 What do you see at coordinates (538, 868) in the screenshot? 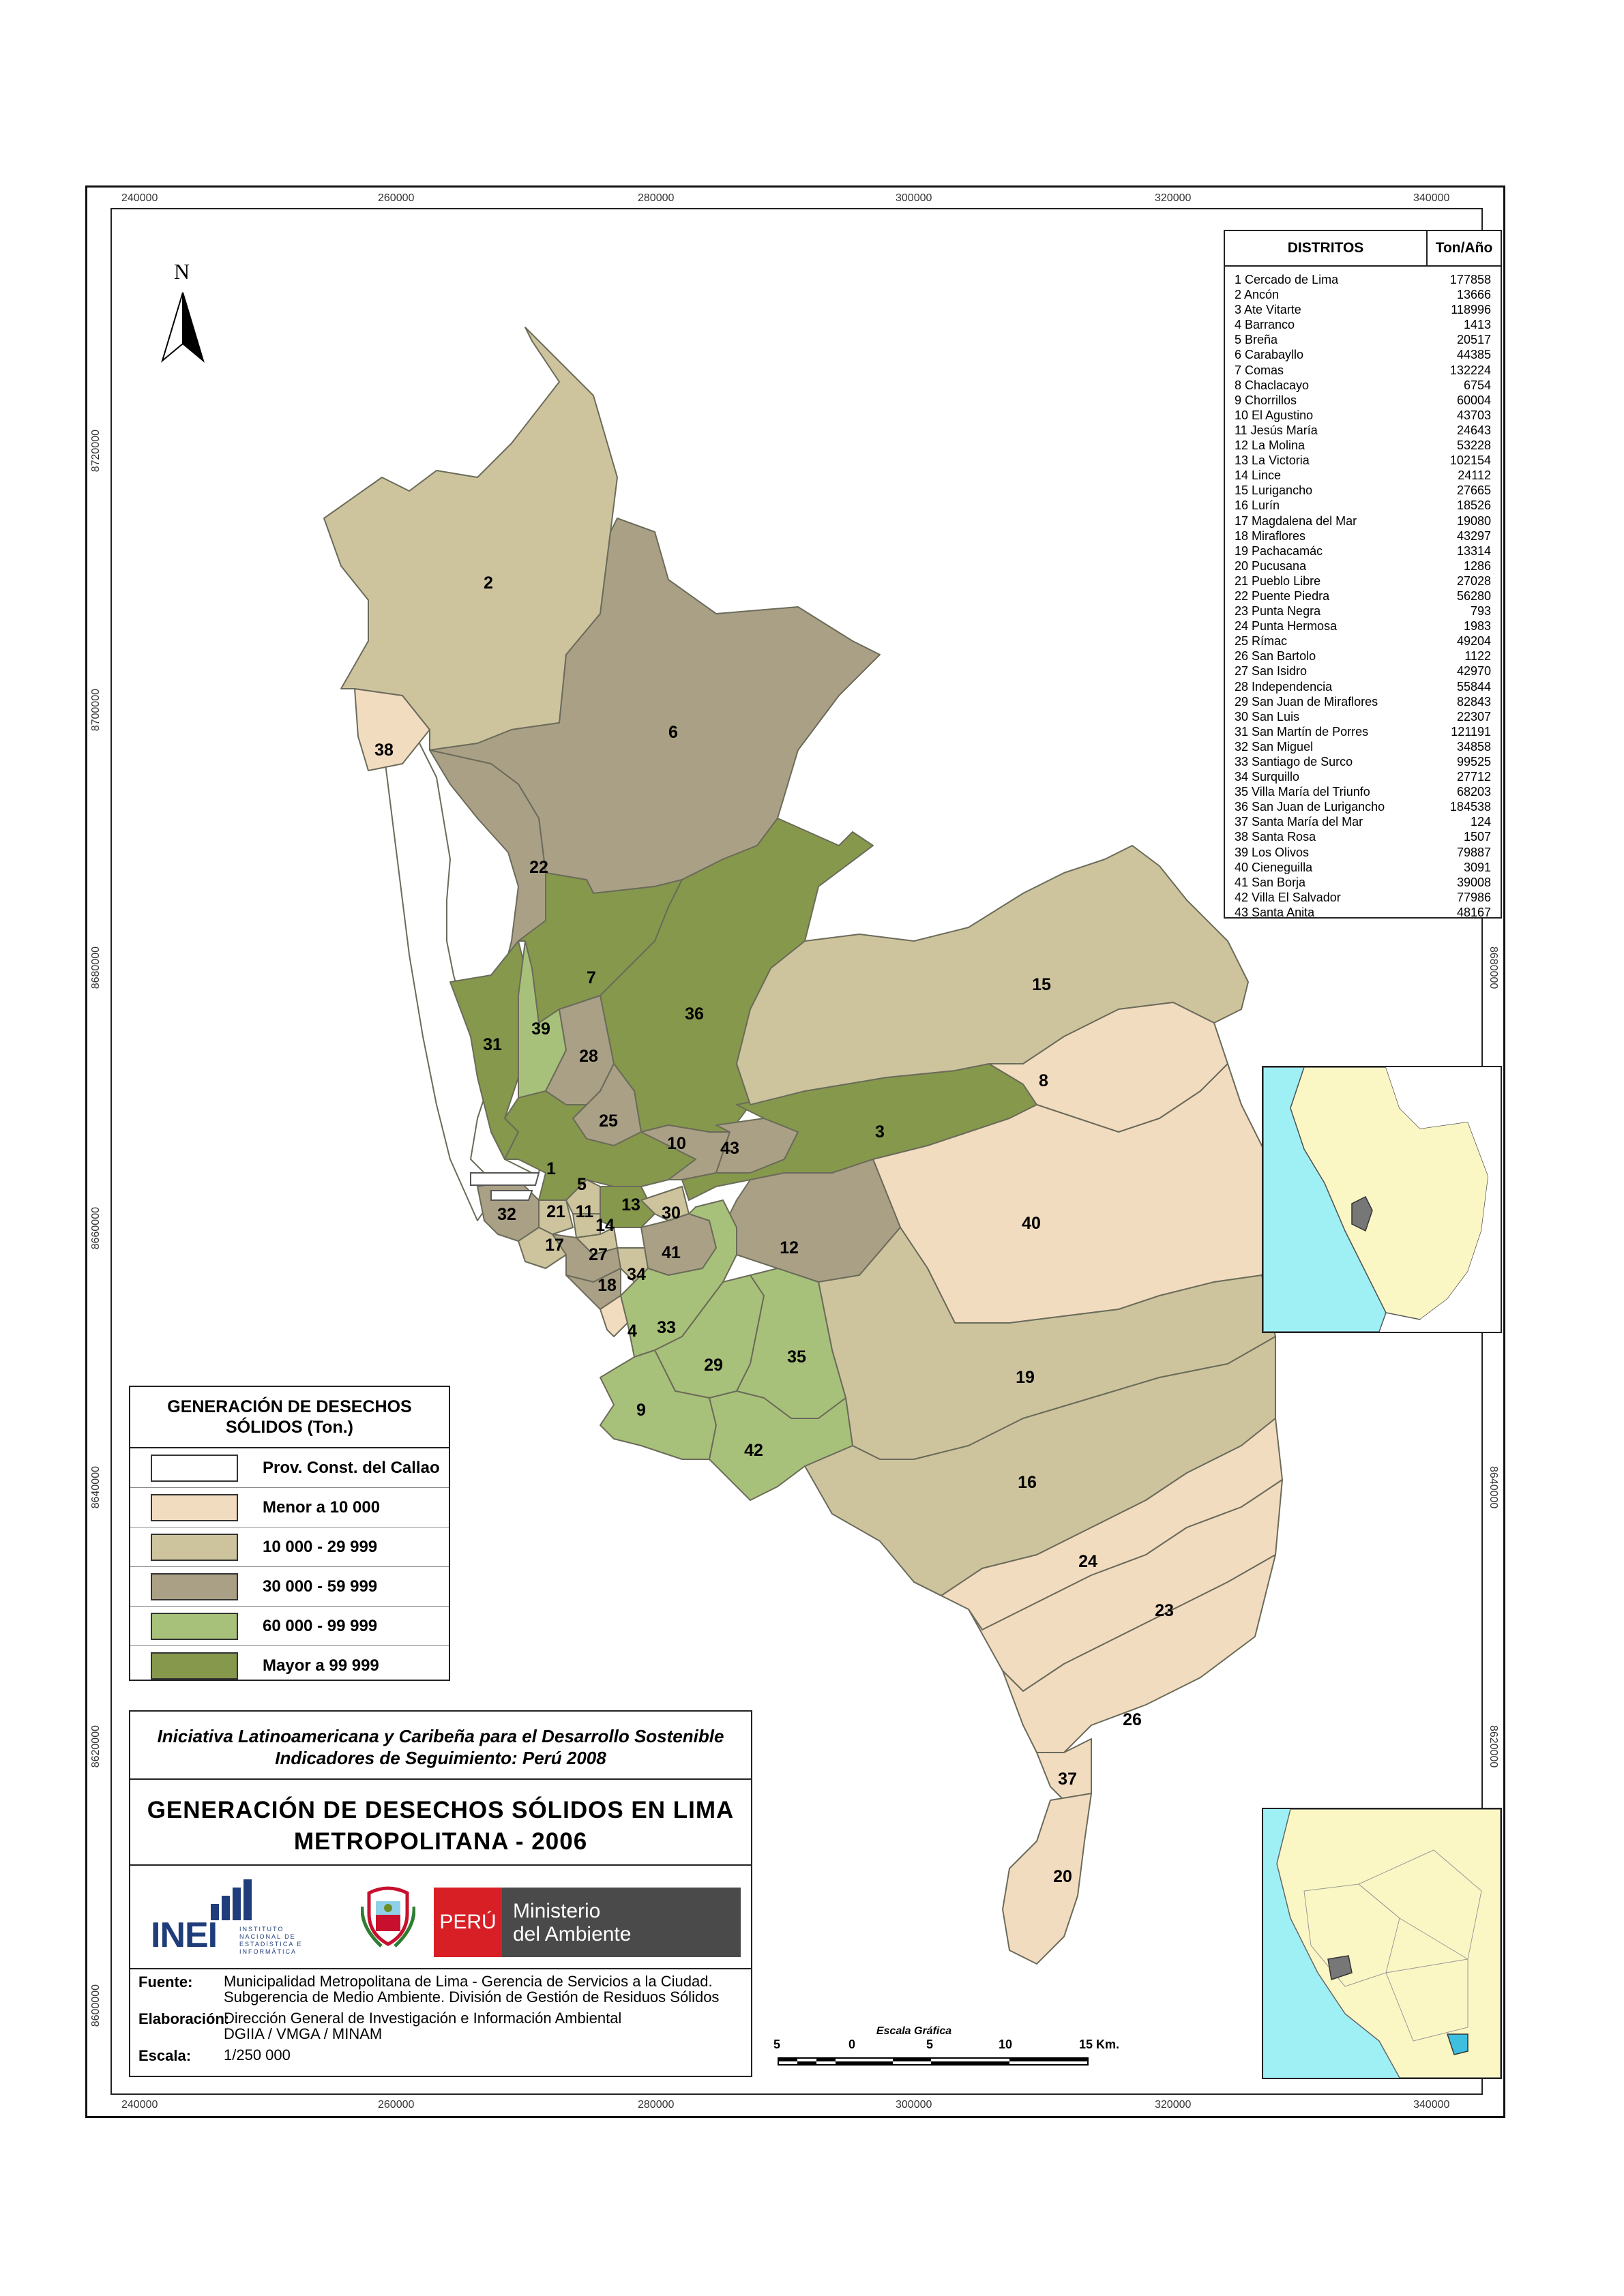
I see `label-22: 22` at bounding box center [538, 868].